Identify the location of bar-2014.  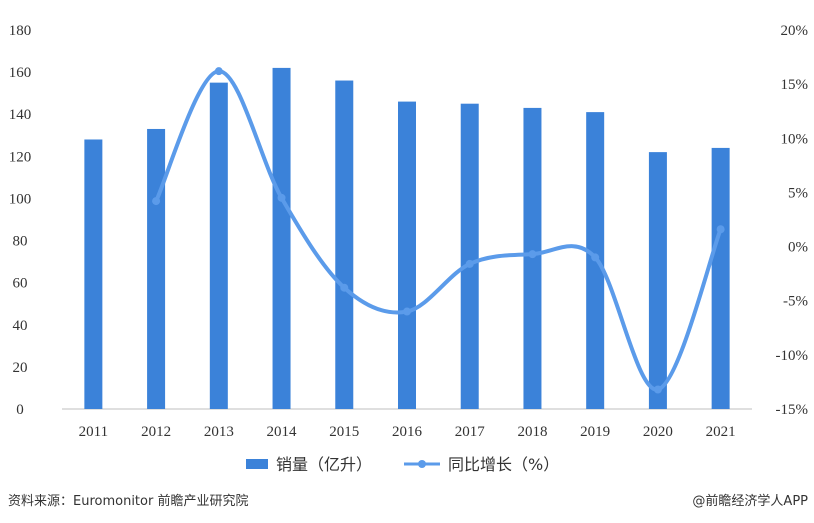
(281, 238).